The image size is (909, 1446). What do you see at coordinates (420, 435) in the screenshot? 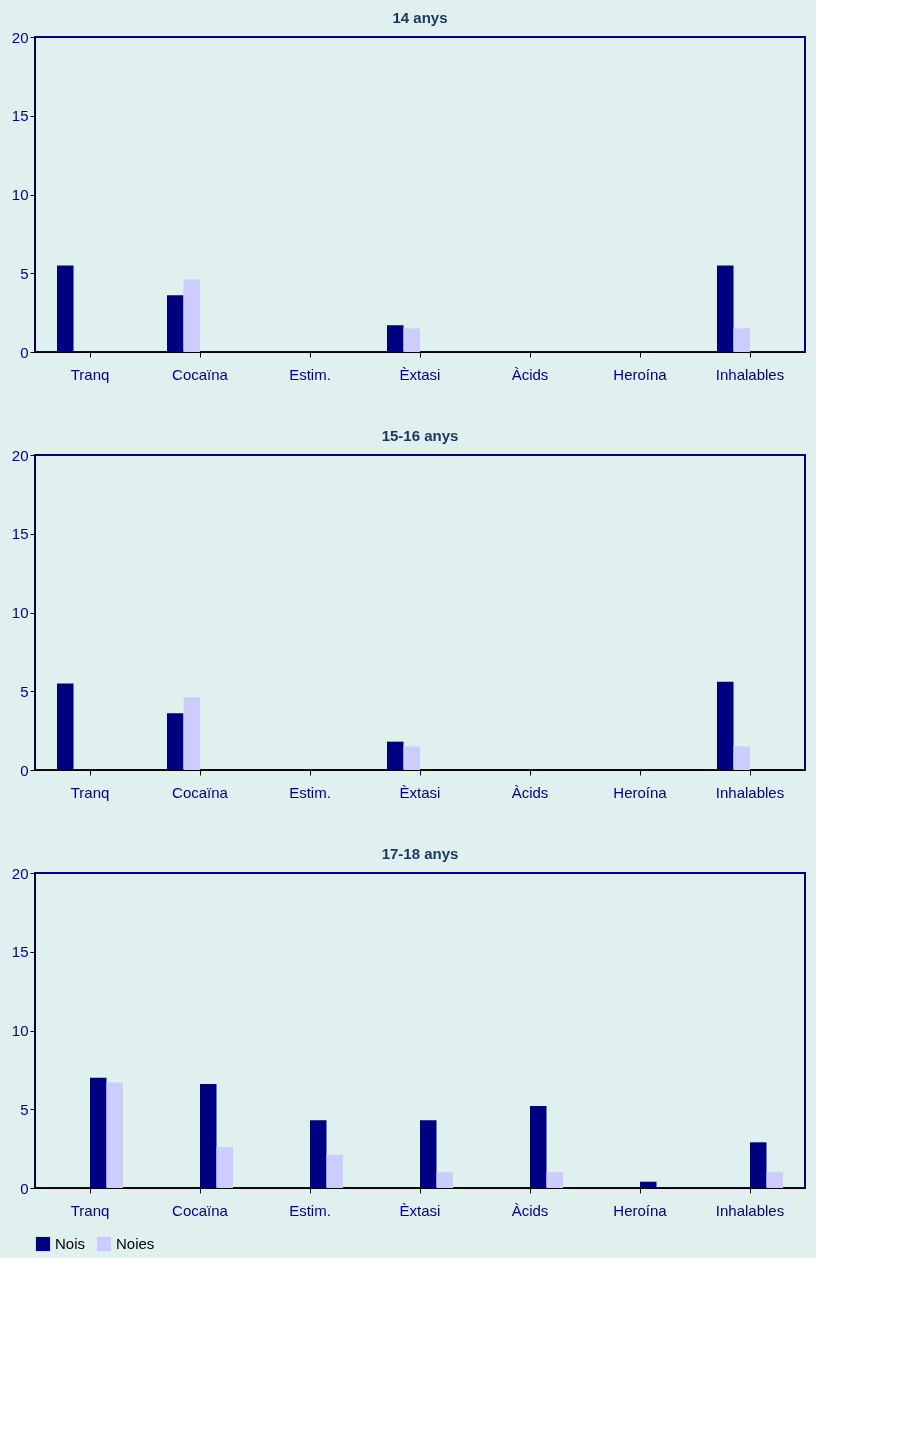
I see `chart-title: 15-16 anys` at bounding box center [420, 435].